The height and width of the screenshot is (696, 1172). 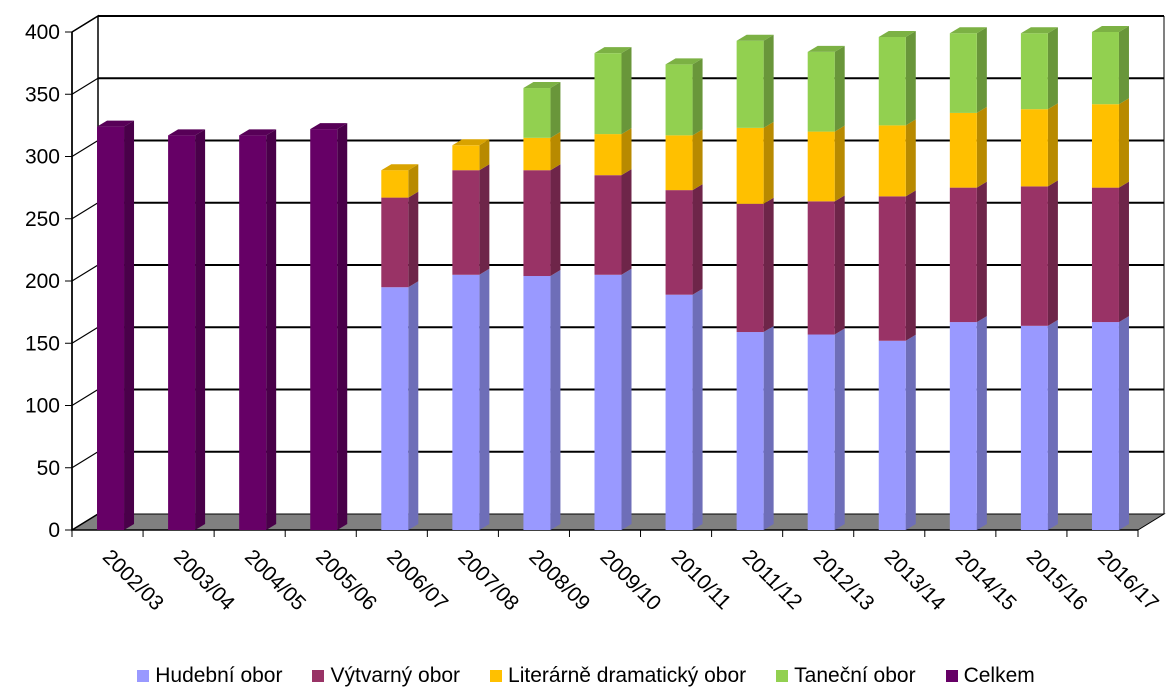 I want to click on x-tick-label: 2009/10, so click(x=630, y=580).